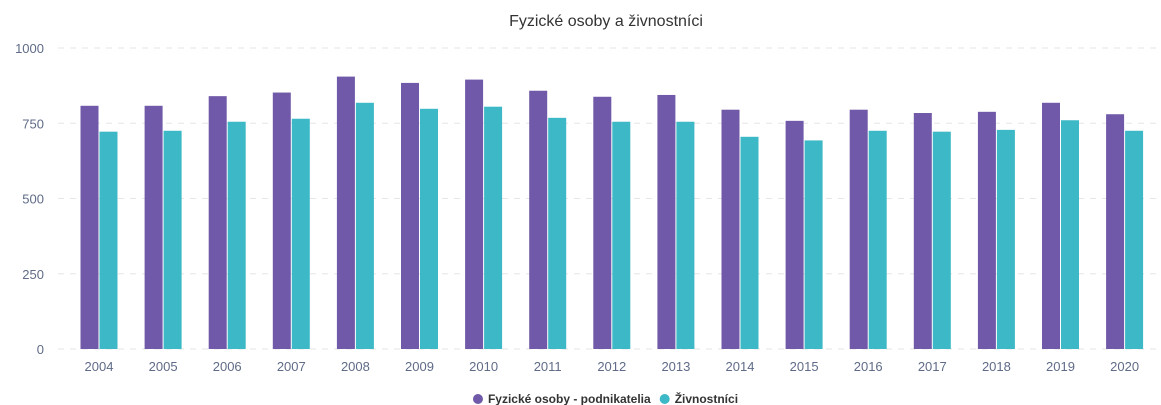 The image size is (1161, 405). Describe the element at coordinates (548, 366) in the screenshot. I see `x-tick-label: 2011` at that location.